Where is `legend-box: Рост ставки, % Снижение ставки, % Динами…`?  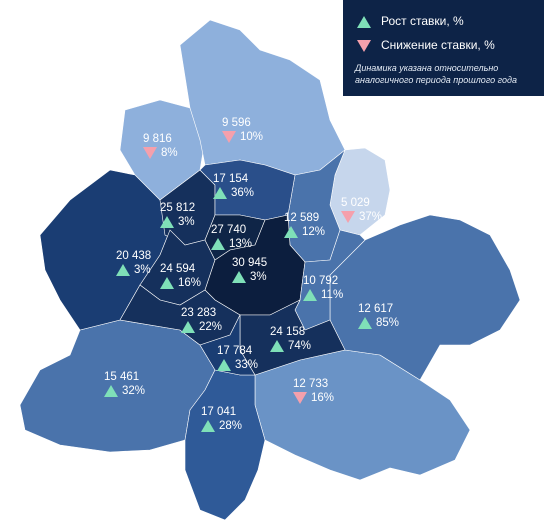
legend-box: Рост ставки, % Снижение ставки, % Динами… is located at coordinates (443, 48).